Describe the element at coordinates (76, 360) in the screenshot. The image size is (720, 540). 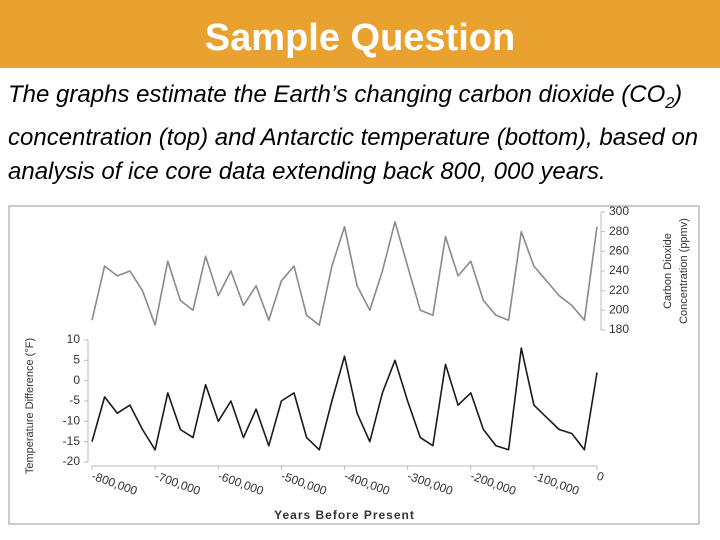
I see `y-tick-label: 5` at that location.